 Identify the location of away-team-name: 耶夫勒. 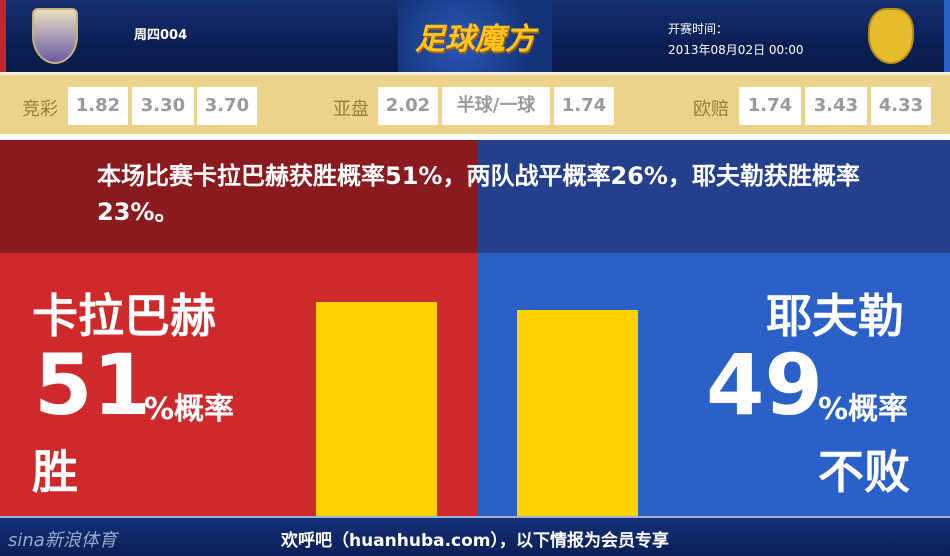
(835, 316).